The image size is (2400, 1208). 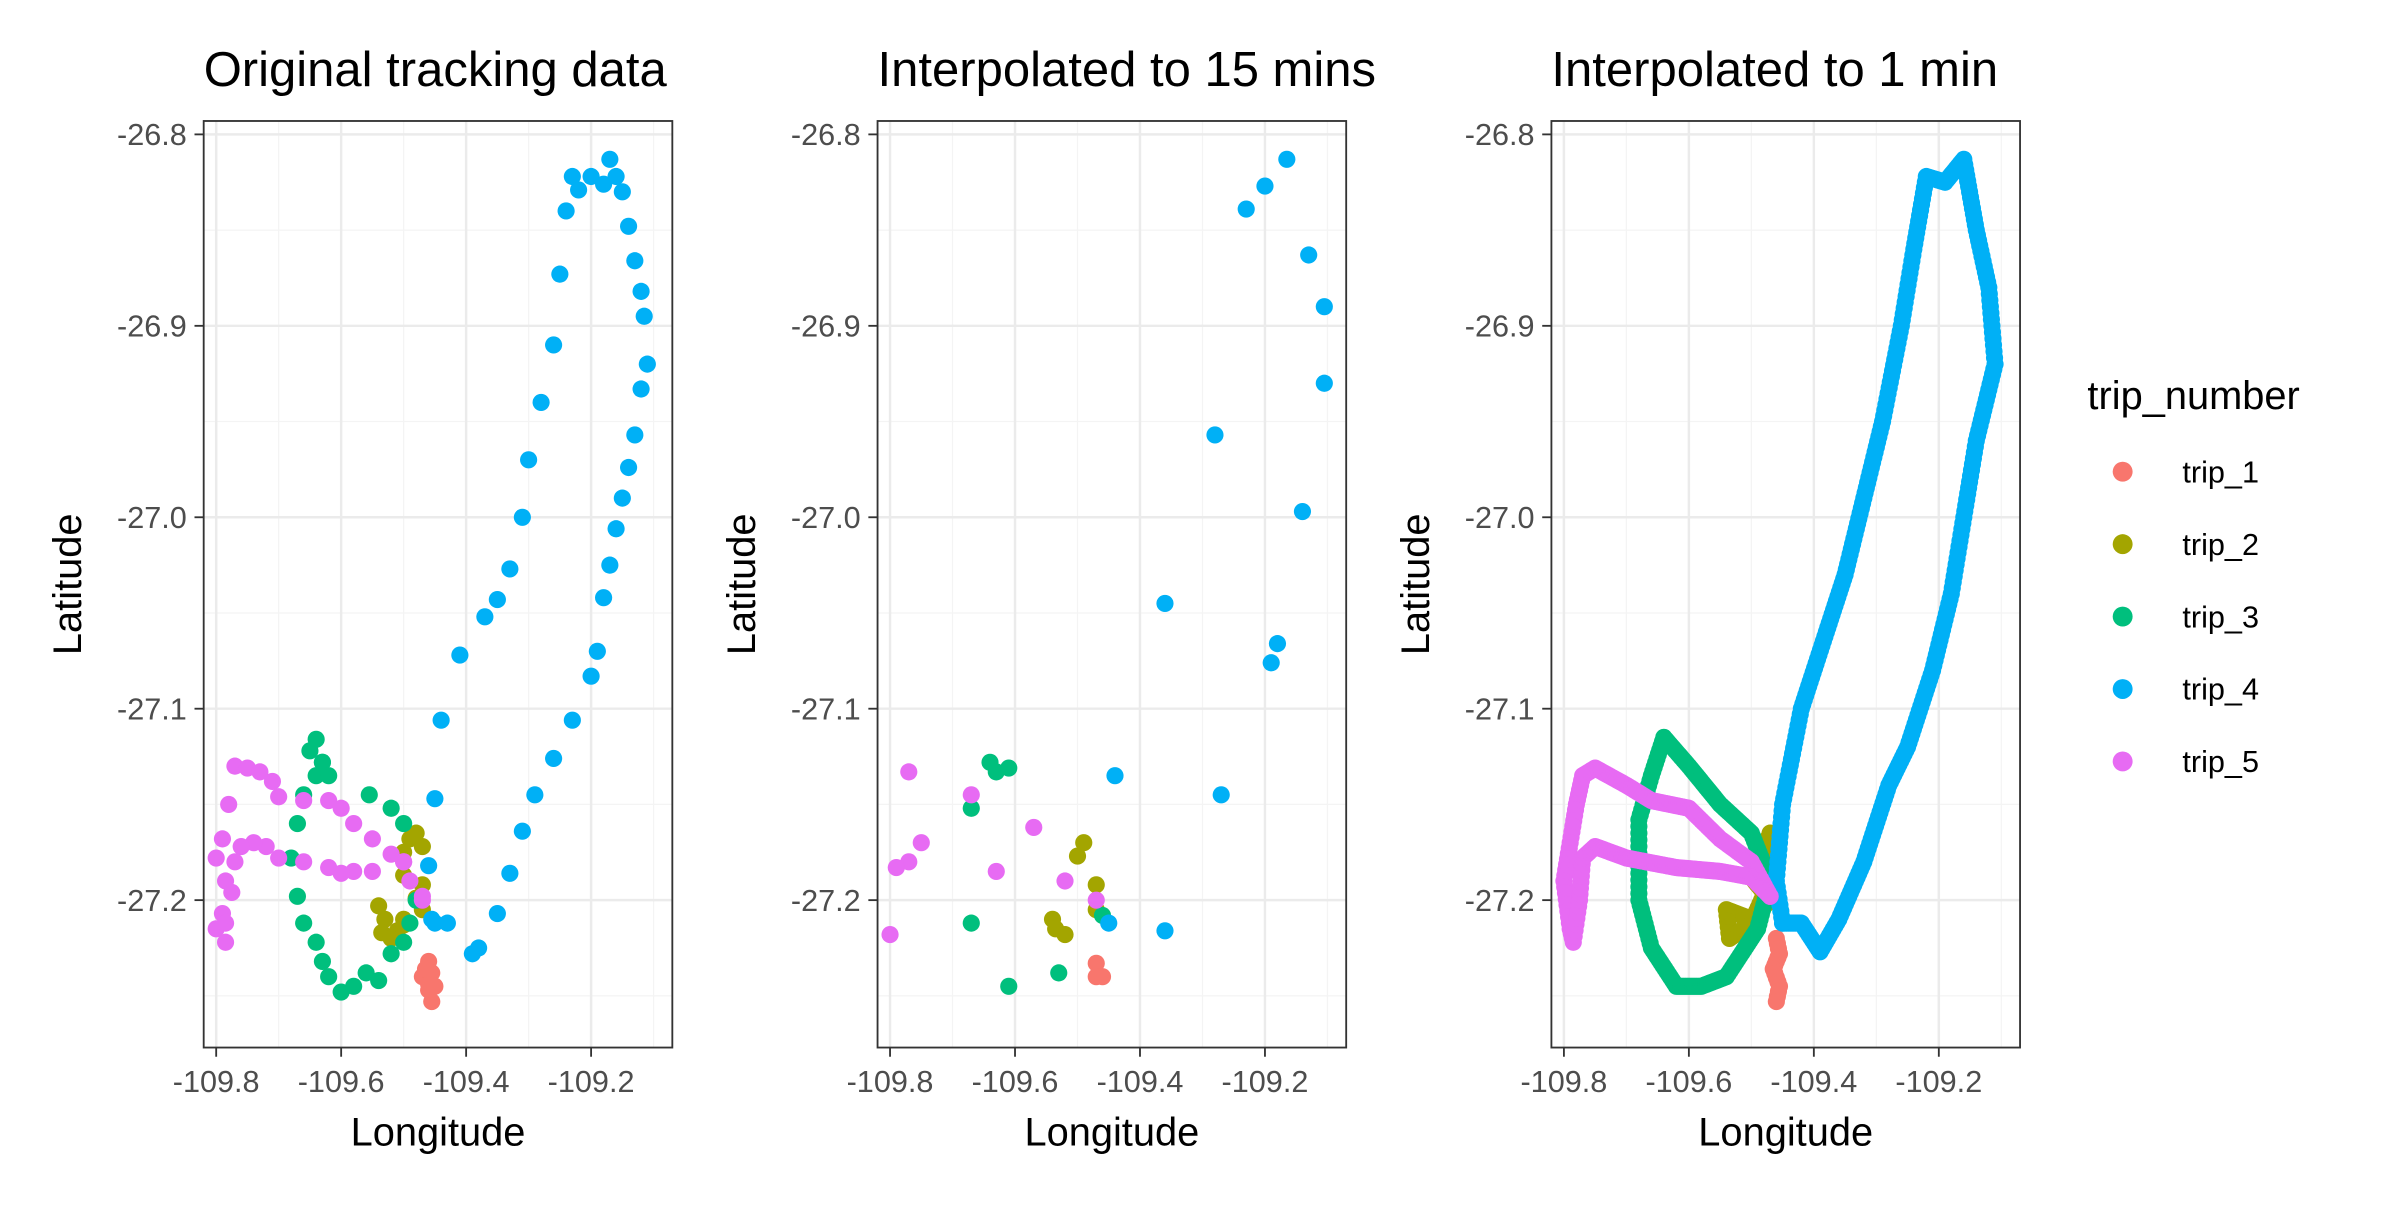 What do you see at coordinates (2185, 472) in the screenshot?
I see `legend-item-trip_1: trip_1` at bounding box center [2185, 472].